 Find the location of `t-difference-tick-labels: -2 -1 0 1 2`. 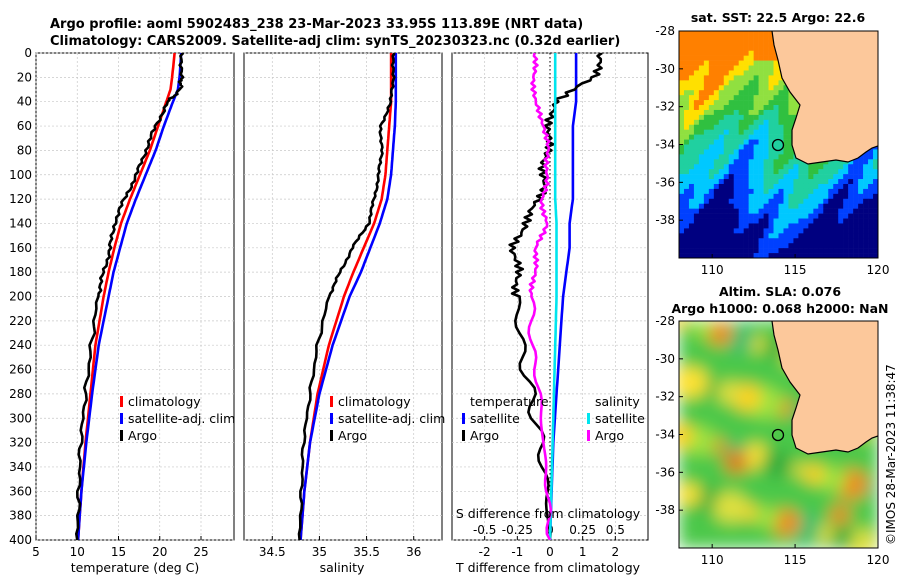

t-difference-tick-labels: -2 -1 0 1 2 is located at coordinates (549, 552).